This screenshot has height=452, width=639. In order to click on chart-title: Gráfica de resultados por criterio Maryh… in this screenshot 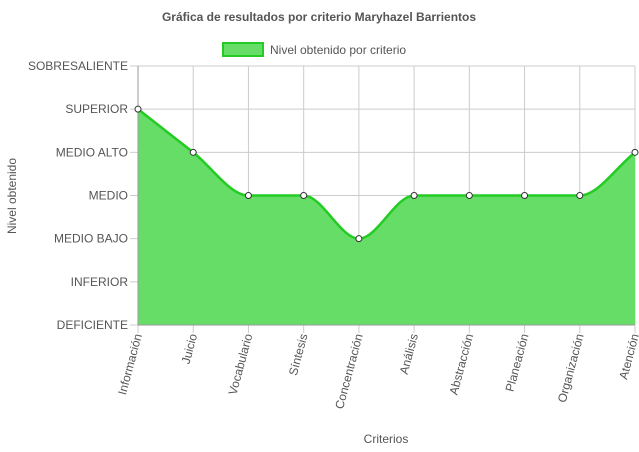, I will do `click(319, 17)`.